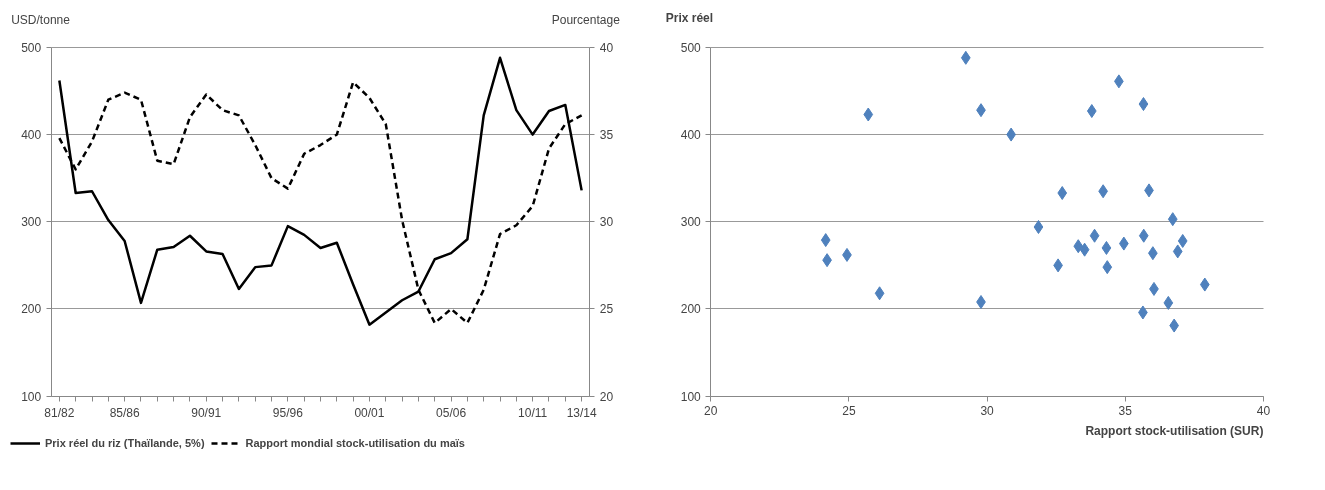  I want to click on x-tick-label: 90/91, so click(206, 413).